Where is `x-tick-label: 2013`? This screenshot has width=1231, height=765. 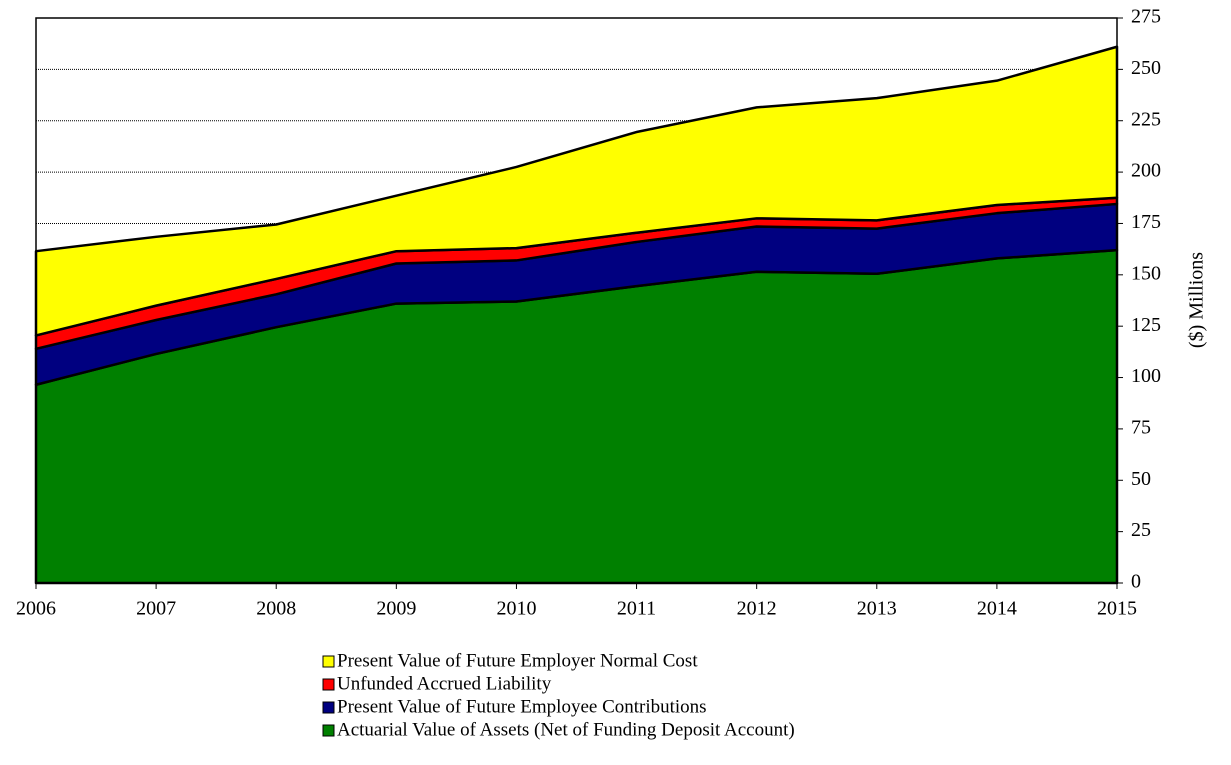
x-tick-label: 2013 is located at coordinates (877, 609).